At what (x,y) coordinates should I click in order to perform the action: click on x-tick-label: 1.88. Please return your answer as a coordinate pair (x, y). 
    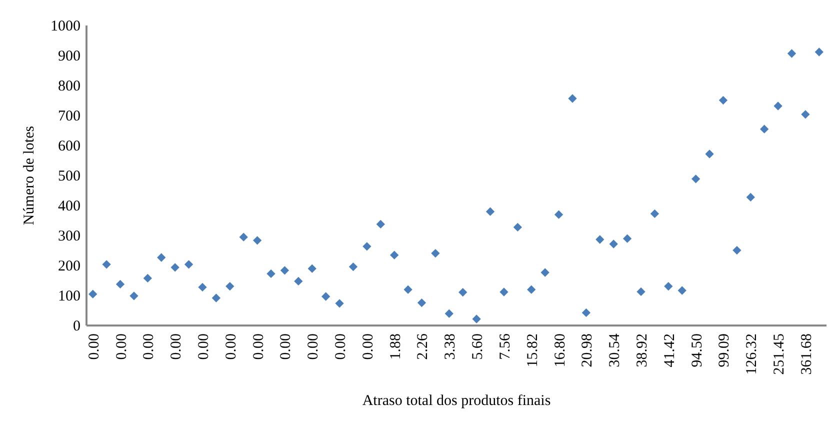
    Looking at the image, I should click on (396, 347).